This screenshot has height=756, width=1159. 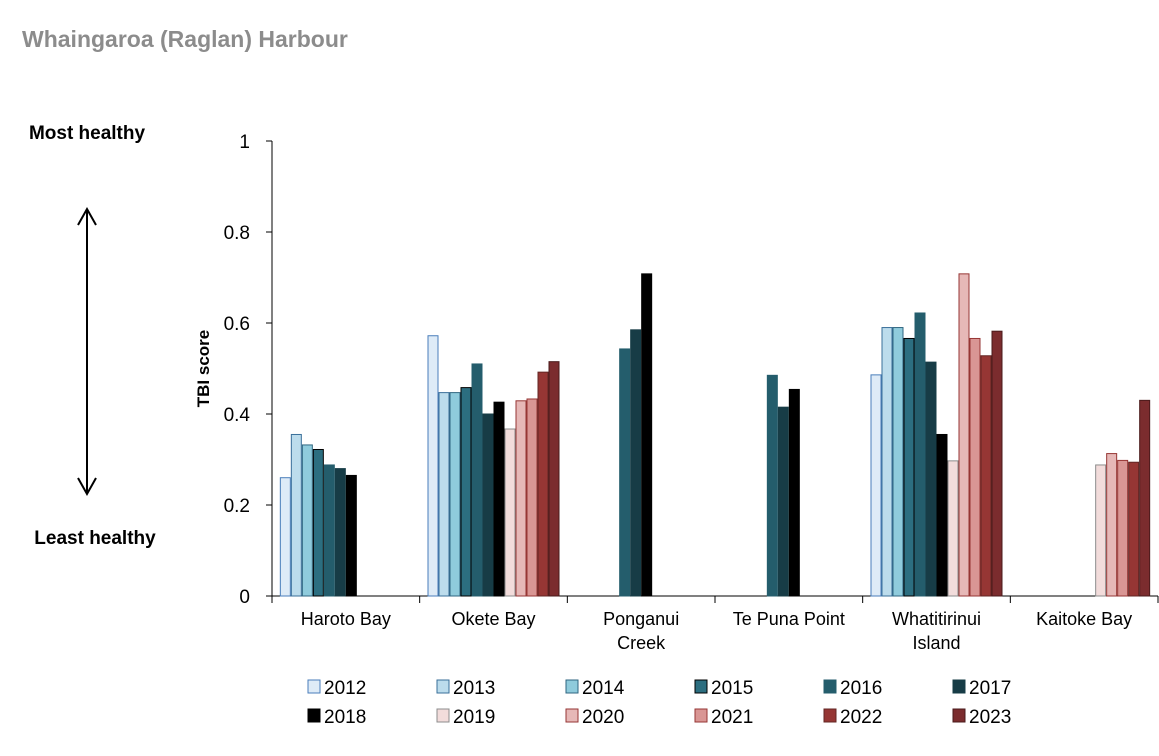 I want to click on page-title: Whaingaroa (Raglan) Harbour, so click(x=185, y=39).